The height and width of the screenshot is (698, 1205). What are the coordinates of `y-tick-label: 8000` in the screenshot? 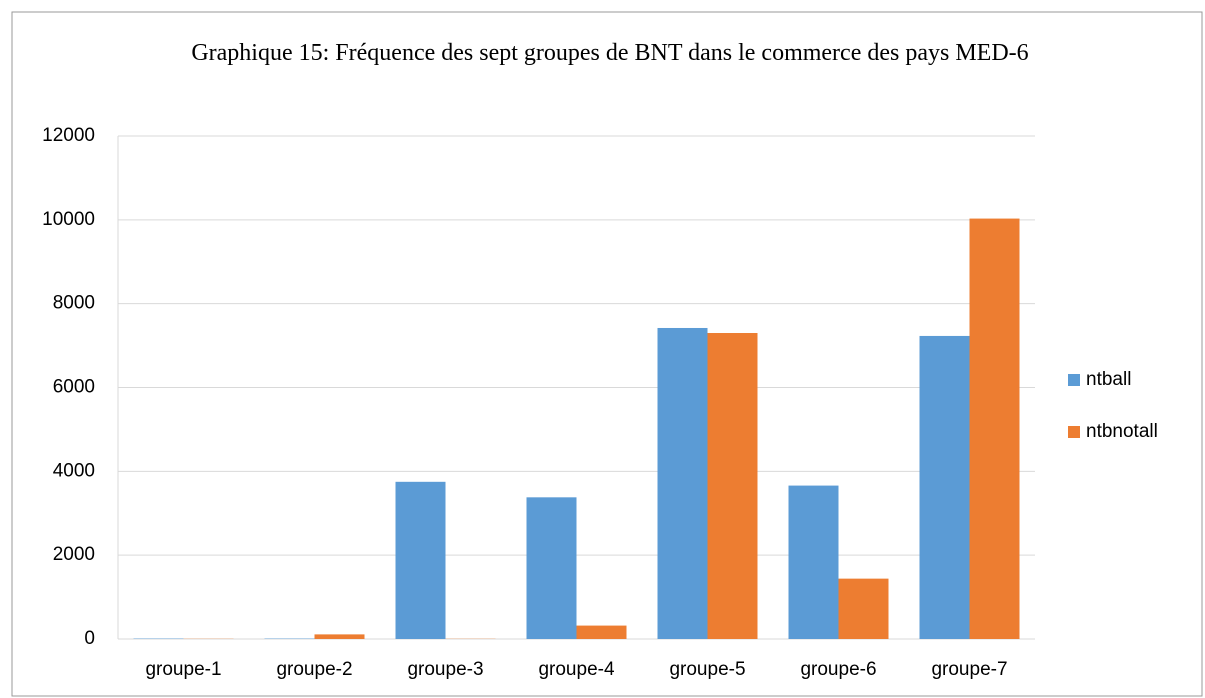 It's located at (74, 303).